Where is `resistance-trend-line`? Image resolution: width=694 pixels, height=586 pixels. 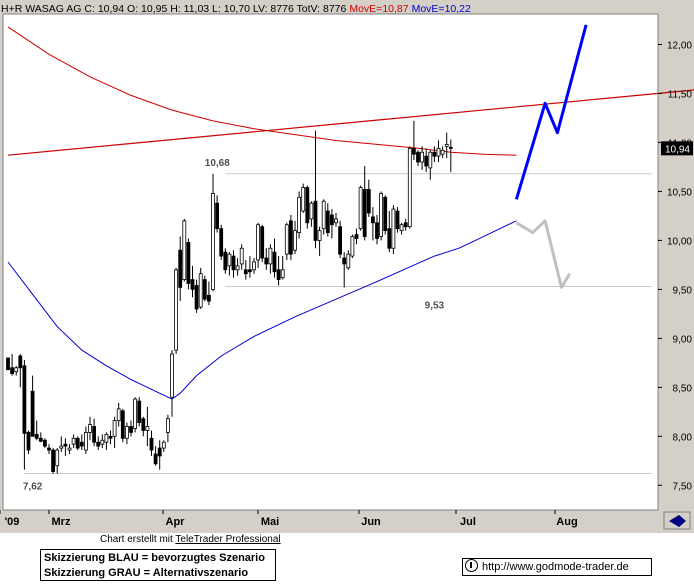
resistance-trend-line is located at coordinates (350, 122).